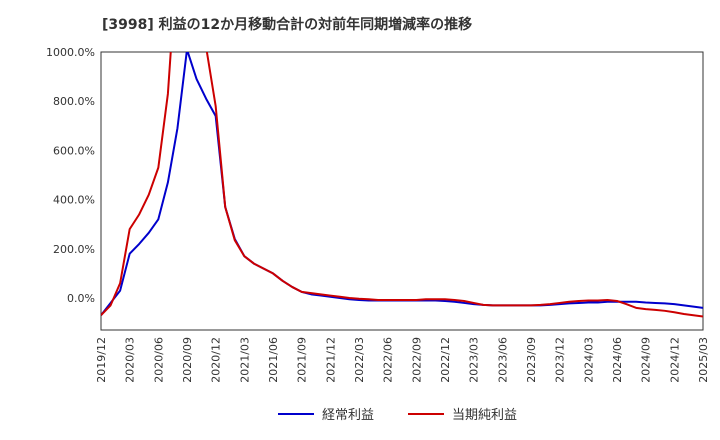  I want to click on y-axis: 0.0% 200.0% 400.0% 600.0% 800.0% 1000.0%, so click(70, 175).